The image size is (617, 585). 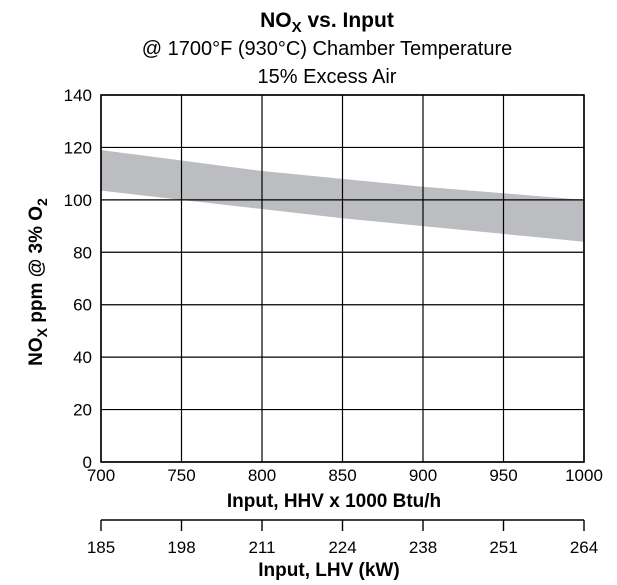 I want to click on y-tick-label: 120, so click(x=78, y=147).